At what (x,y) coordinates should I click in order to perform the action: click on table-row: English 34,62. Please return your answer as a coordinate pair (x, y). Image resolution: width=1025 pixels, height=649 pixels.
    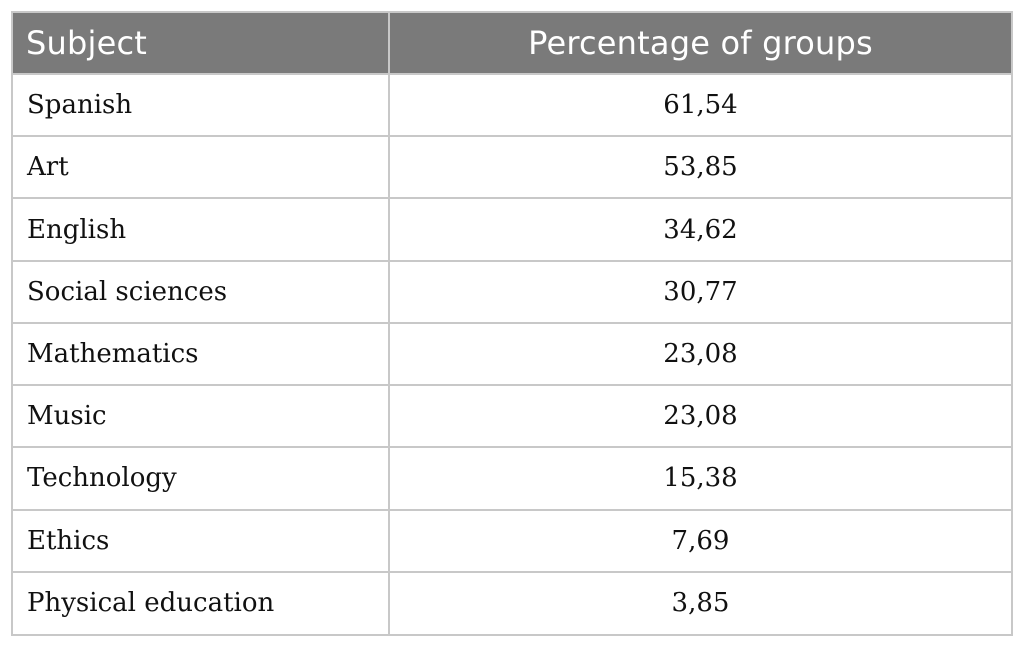
    Looking at the image, I should click on (512, 230).